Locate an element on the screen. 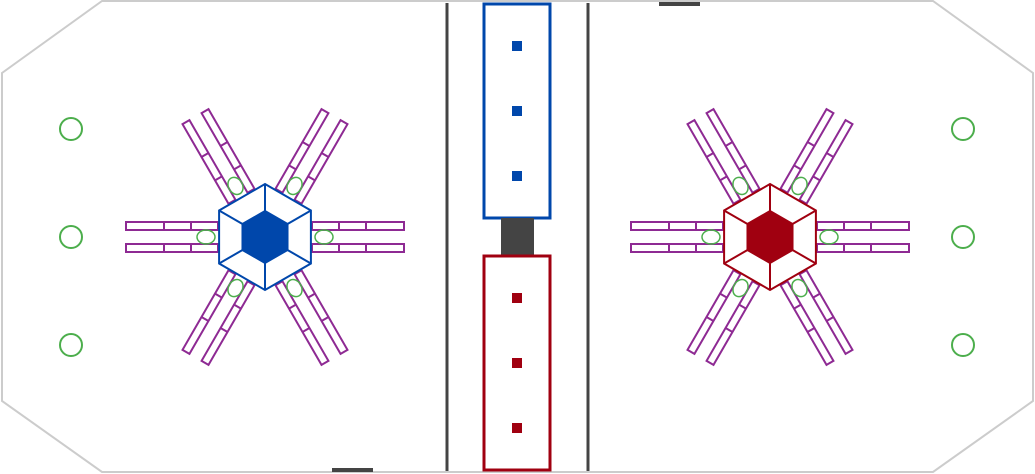 This screenshot has width=1035, height=474. top-edge-block is located at coordinates (679, 4).